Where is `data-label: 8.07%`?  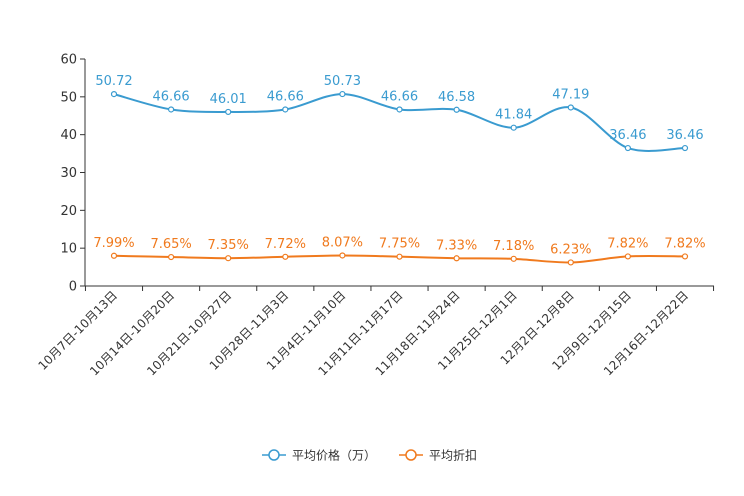
data-label: 8.07% is located at coordinates (342, 242).